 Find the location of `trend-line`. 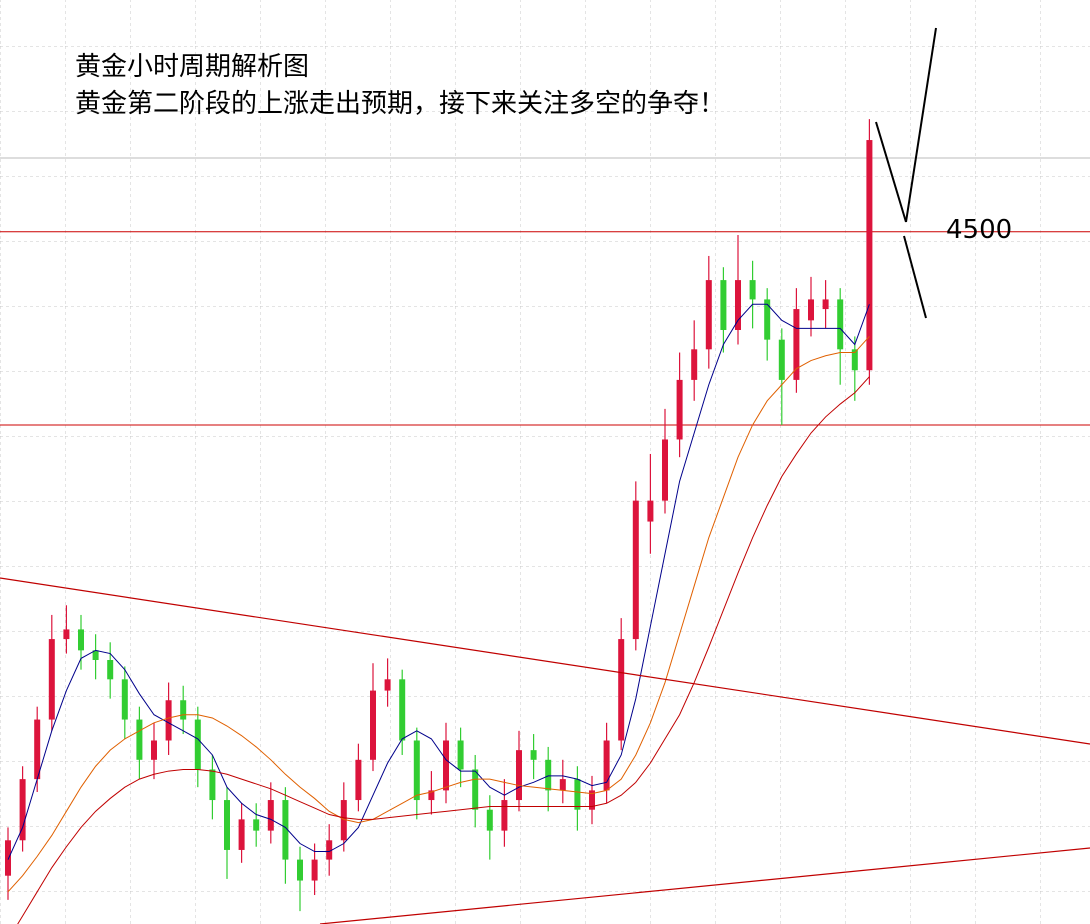

trend-line is located at coordinates (704, 885).